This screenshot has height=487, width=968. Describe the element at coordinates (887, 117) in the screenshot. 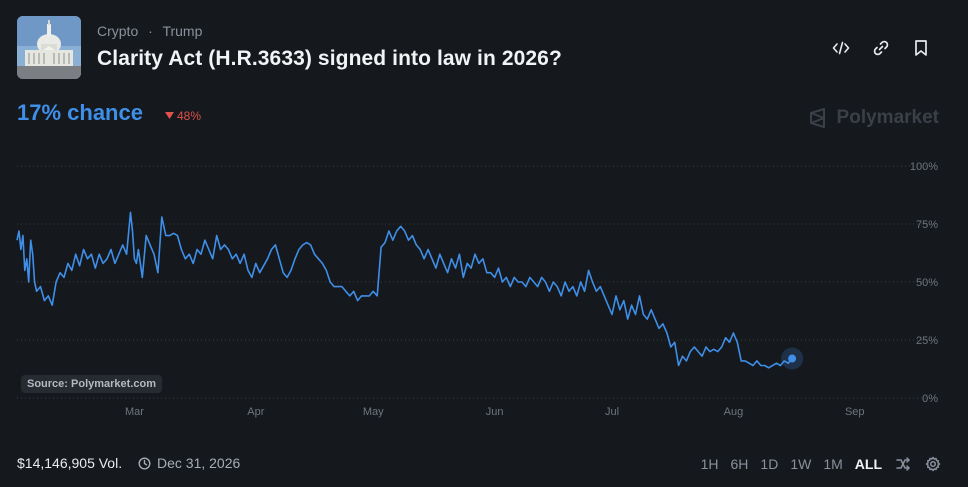

I see `brand-name: Polymarket` at that location.